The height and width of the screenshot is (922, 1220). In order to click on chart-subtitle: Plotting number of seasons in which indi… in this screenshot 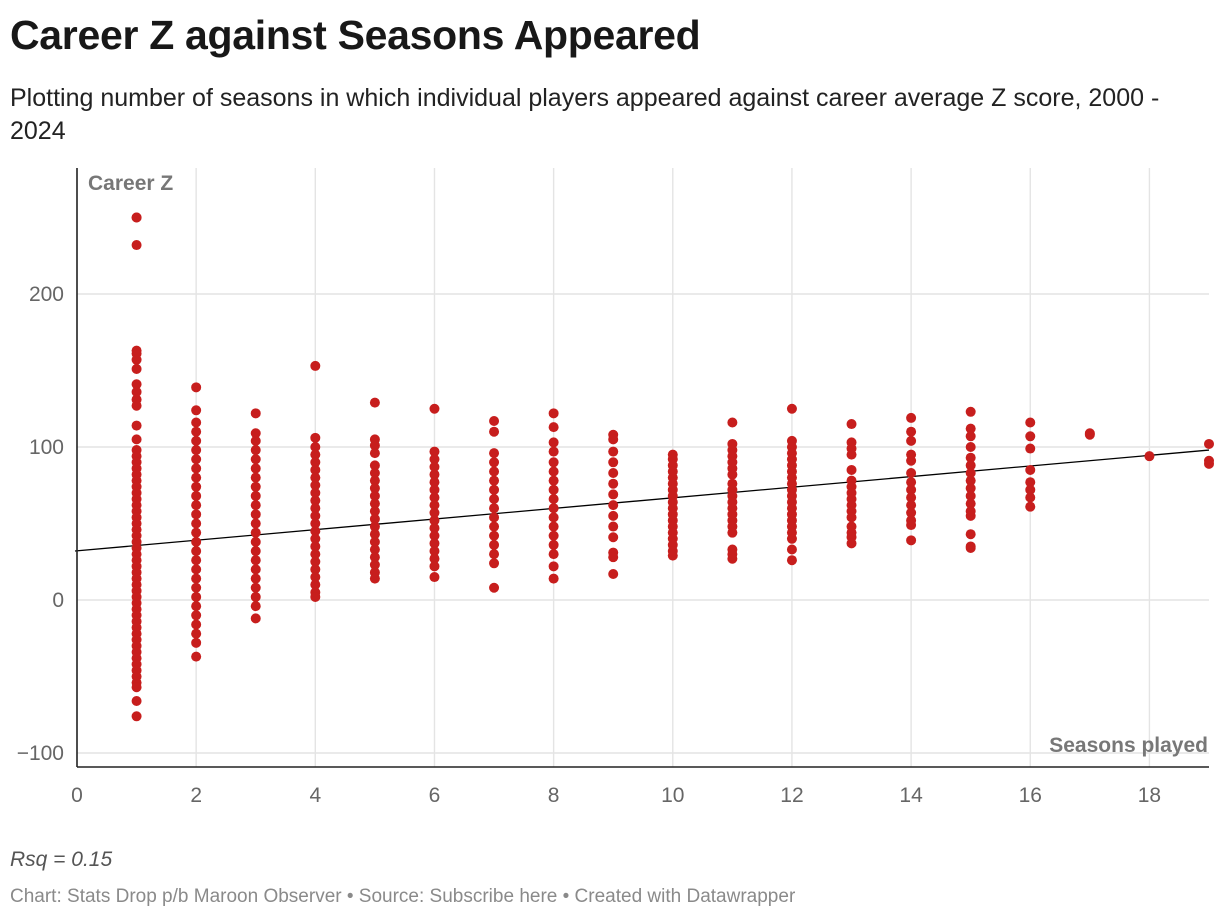, I will do `click(585, 114)`.